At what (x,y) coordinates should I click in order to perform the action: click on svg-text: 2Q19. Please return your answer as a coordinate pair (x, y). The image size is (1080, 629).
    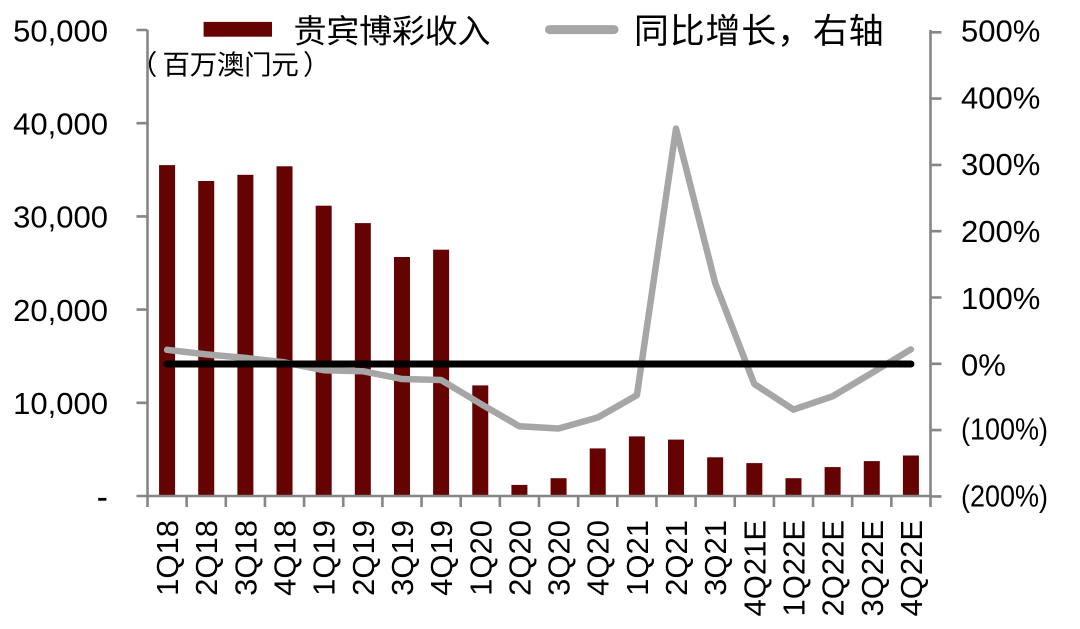
    Looking at the image, I should click on (363, 558).